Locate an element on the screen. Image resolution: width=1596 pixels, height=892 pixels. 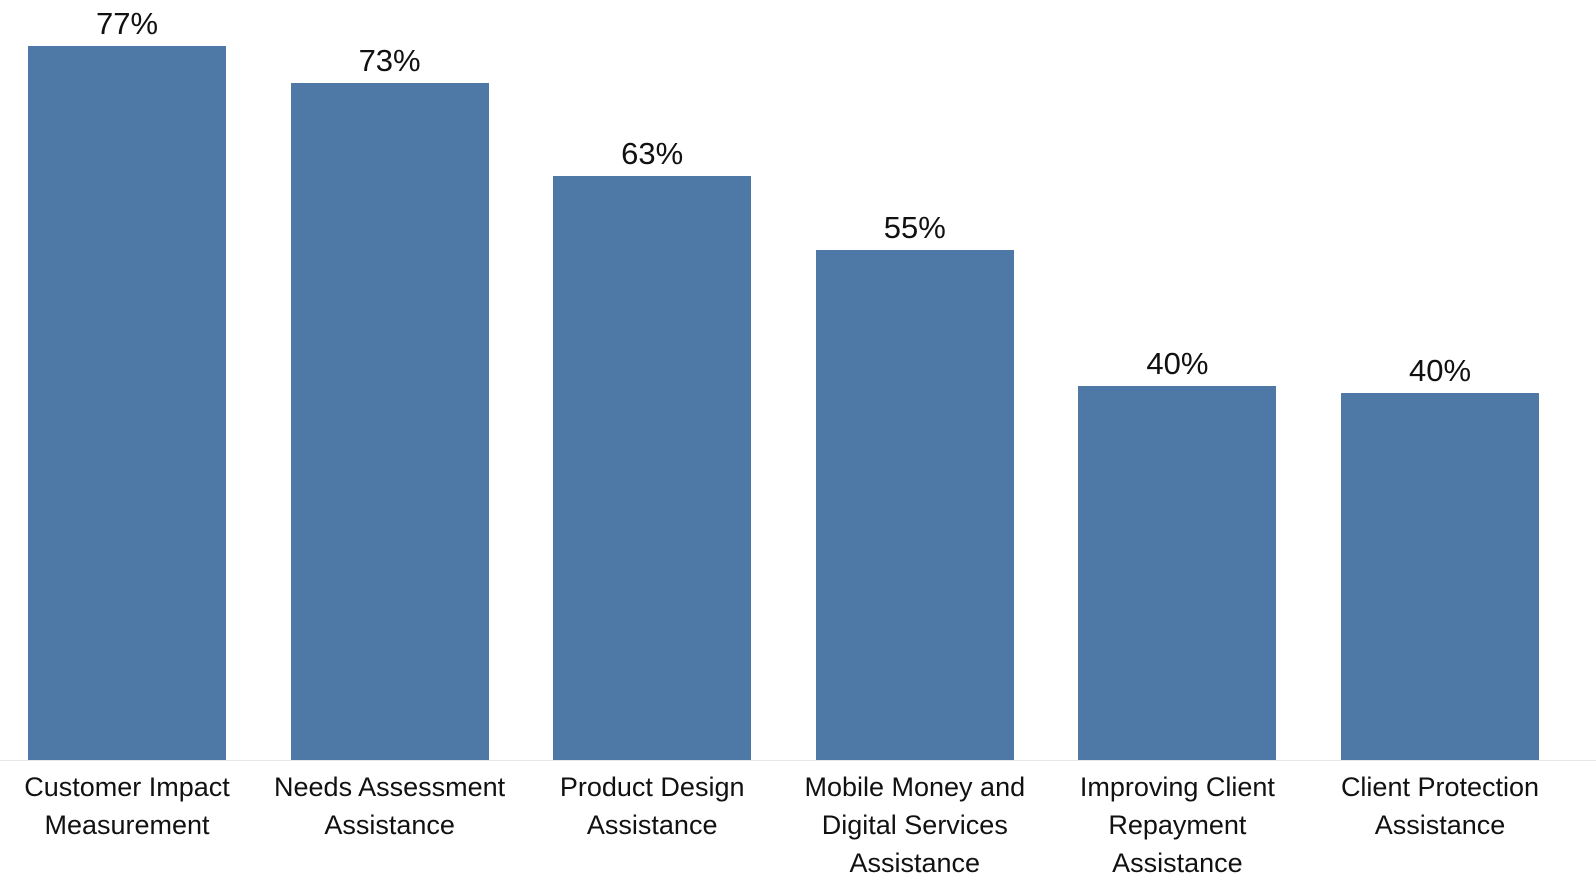
x-tick-label: Improving Client Repayment Assistance is located at coordinates (1177, 825).